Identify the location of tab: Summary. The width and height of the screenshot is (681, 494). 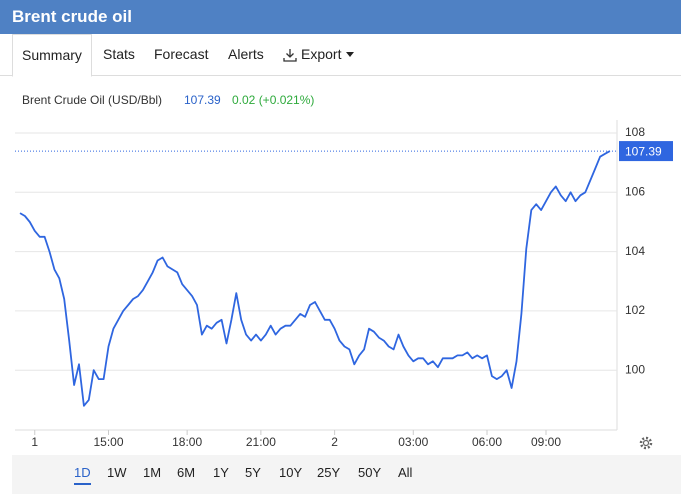
(52, 55).